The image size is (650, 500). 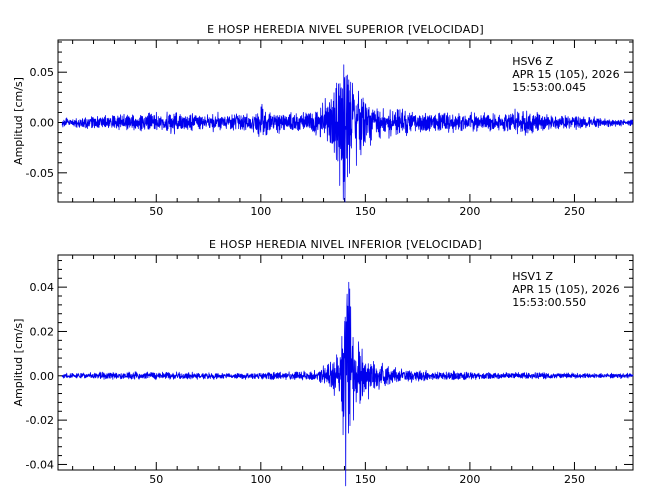 I want to click on time-label: 15:53:00.045, so click(x=549, y=87).